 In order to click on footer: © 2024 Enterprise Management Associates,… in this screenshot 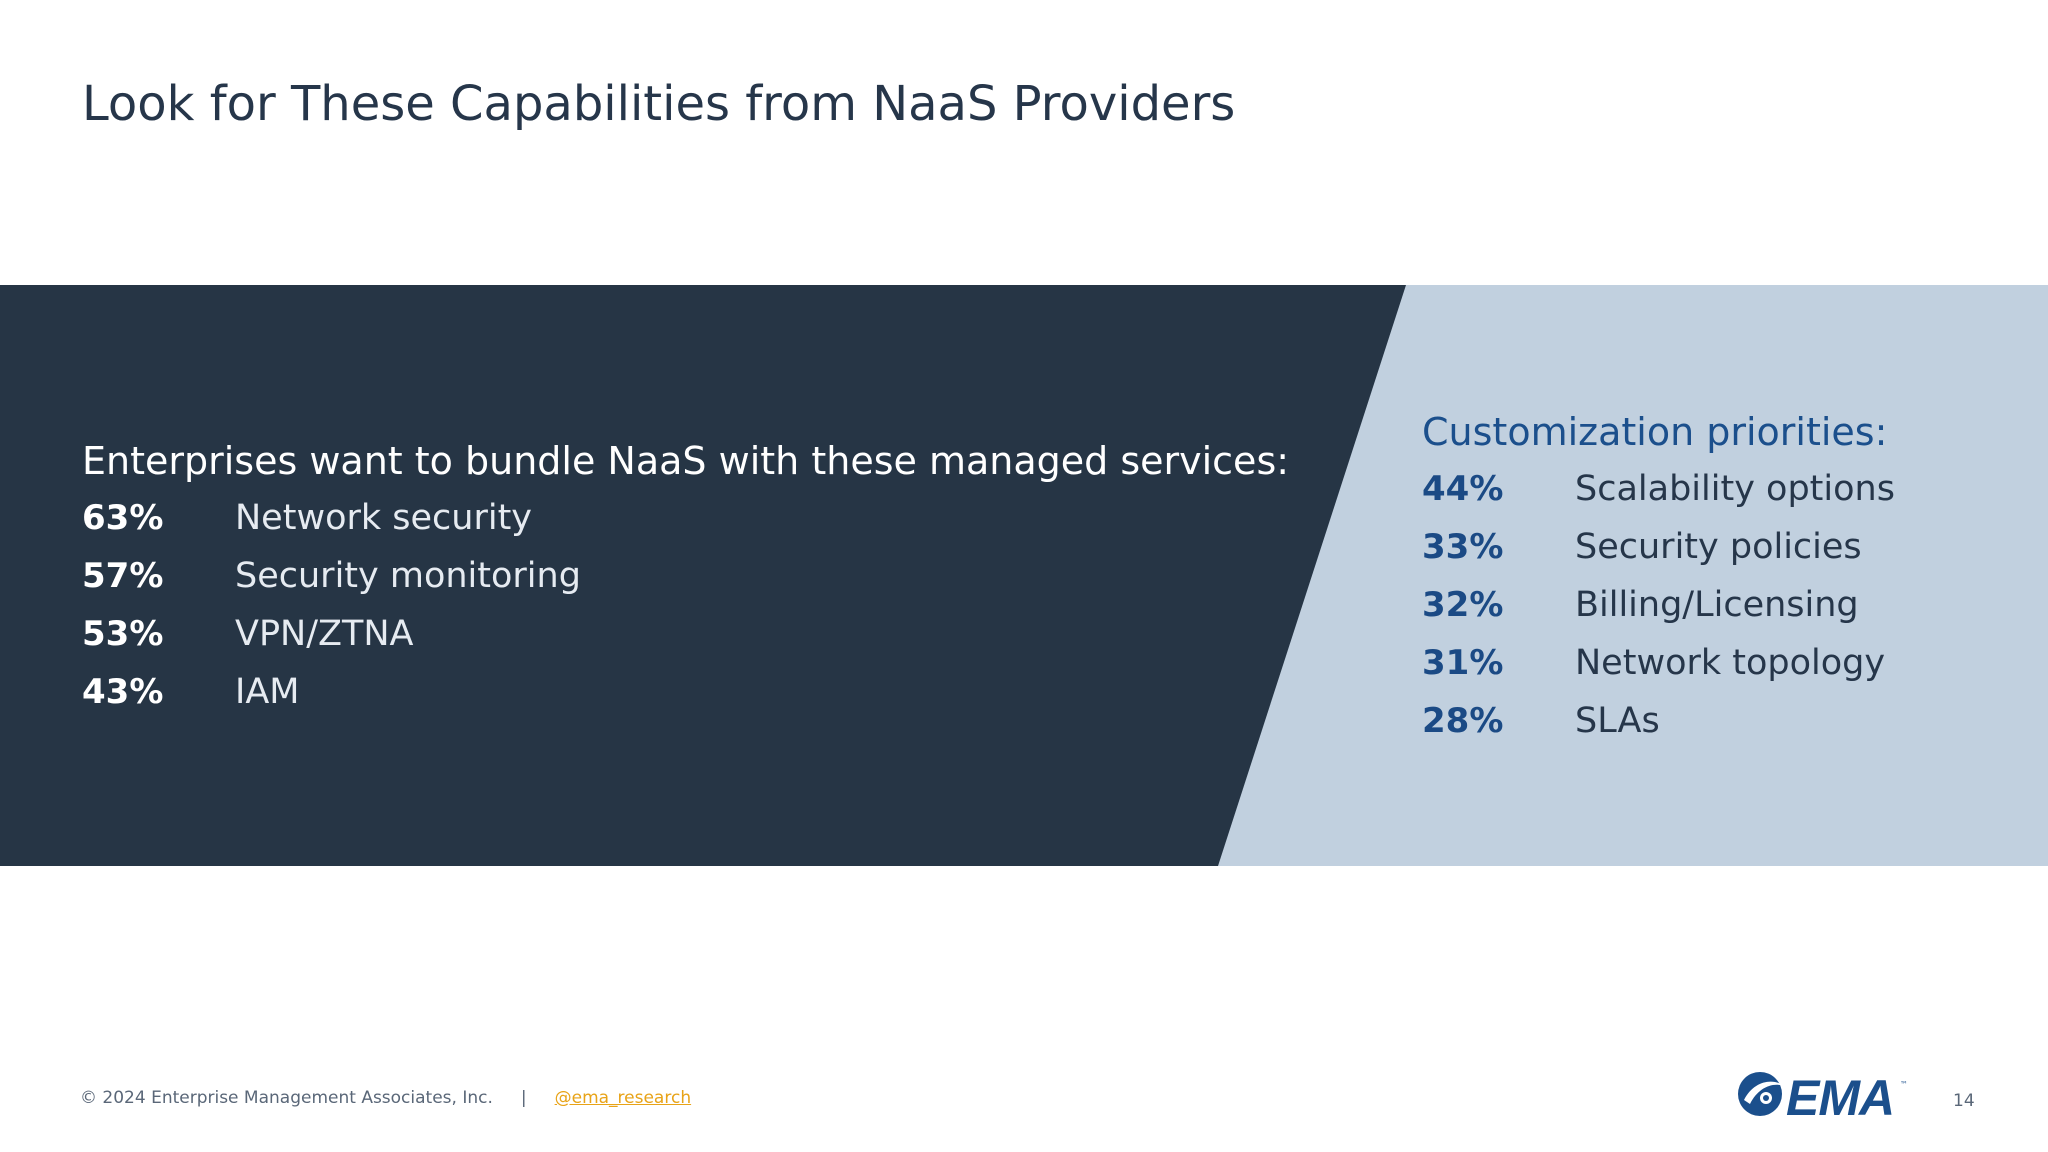, I will do `click(385, 1098)`.